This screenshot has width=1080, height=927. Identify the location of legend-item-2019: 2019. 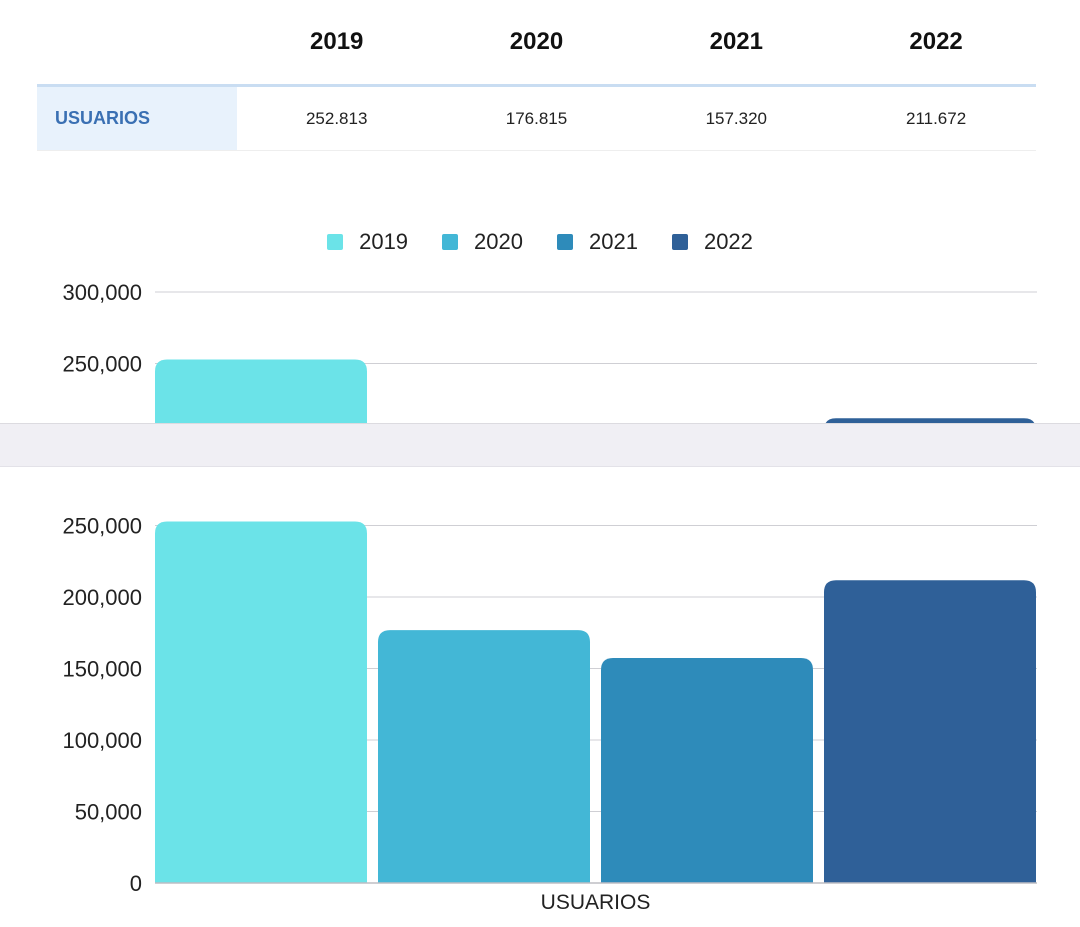
(367, 242).